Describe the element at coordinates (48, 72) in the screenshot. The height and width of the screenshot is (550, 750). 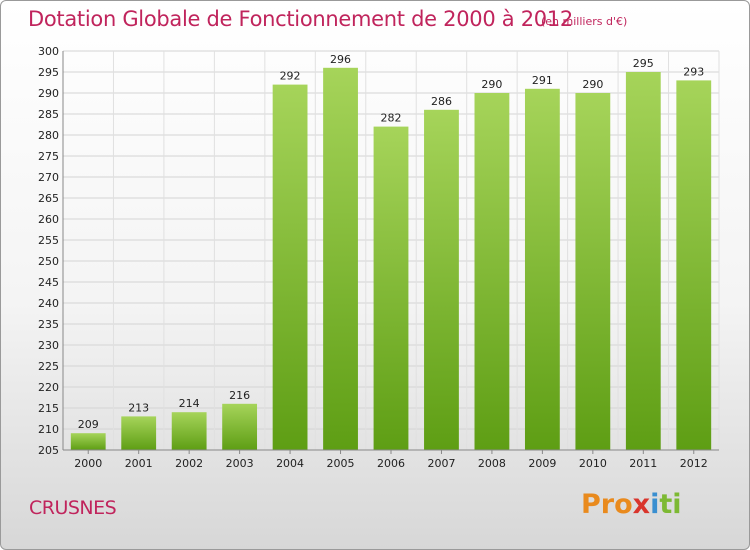
I see `y-tick-label: 295` at that location.